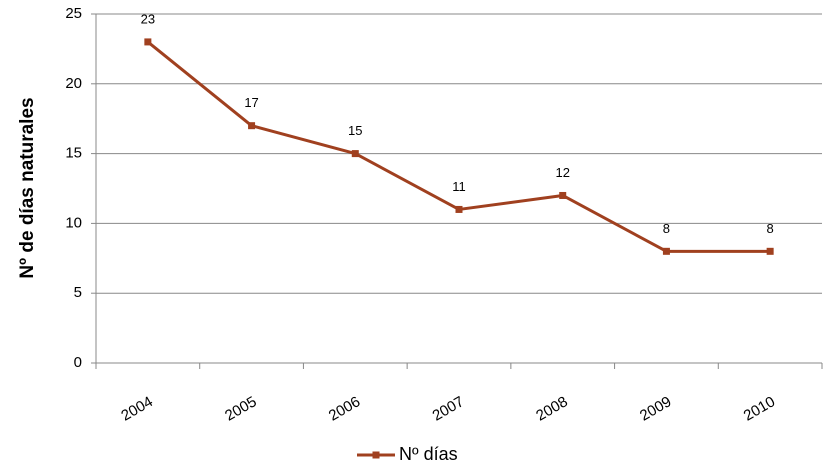 This screenshot has height=468, width=823. Describe the element at coordinates (344, 408) in the screenshot. I see `x-tick-label: 2006` at that location.